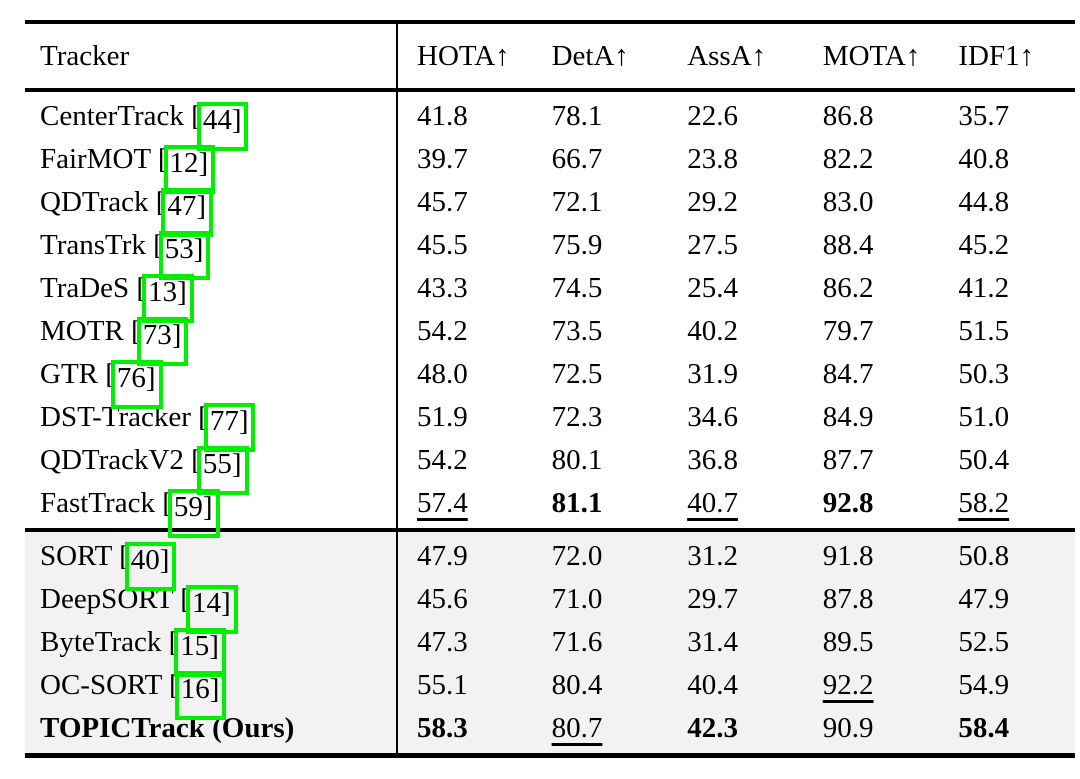 The image size is (1080, 779). Describe the element at coordinates (848, 202) in the screenshot. I see `metric-value: 83.0` at that location.